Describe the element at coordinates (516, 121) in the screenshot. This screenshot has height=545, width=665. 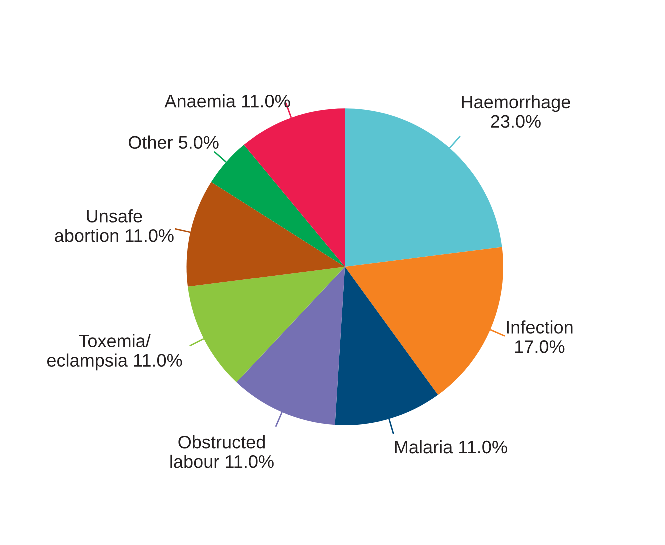
I see `data-label: 23.0%` at that location.